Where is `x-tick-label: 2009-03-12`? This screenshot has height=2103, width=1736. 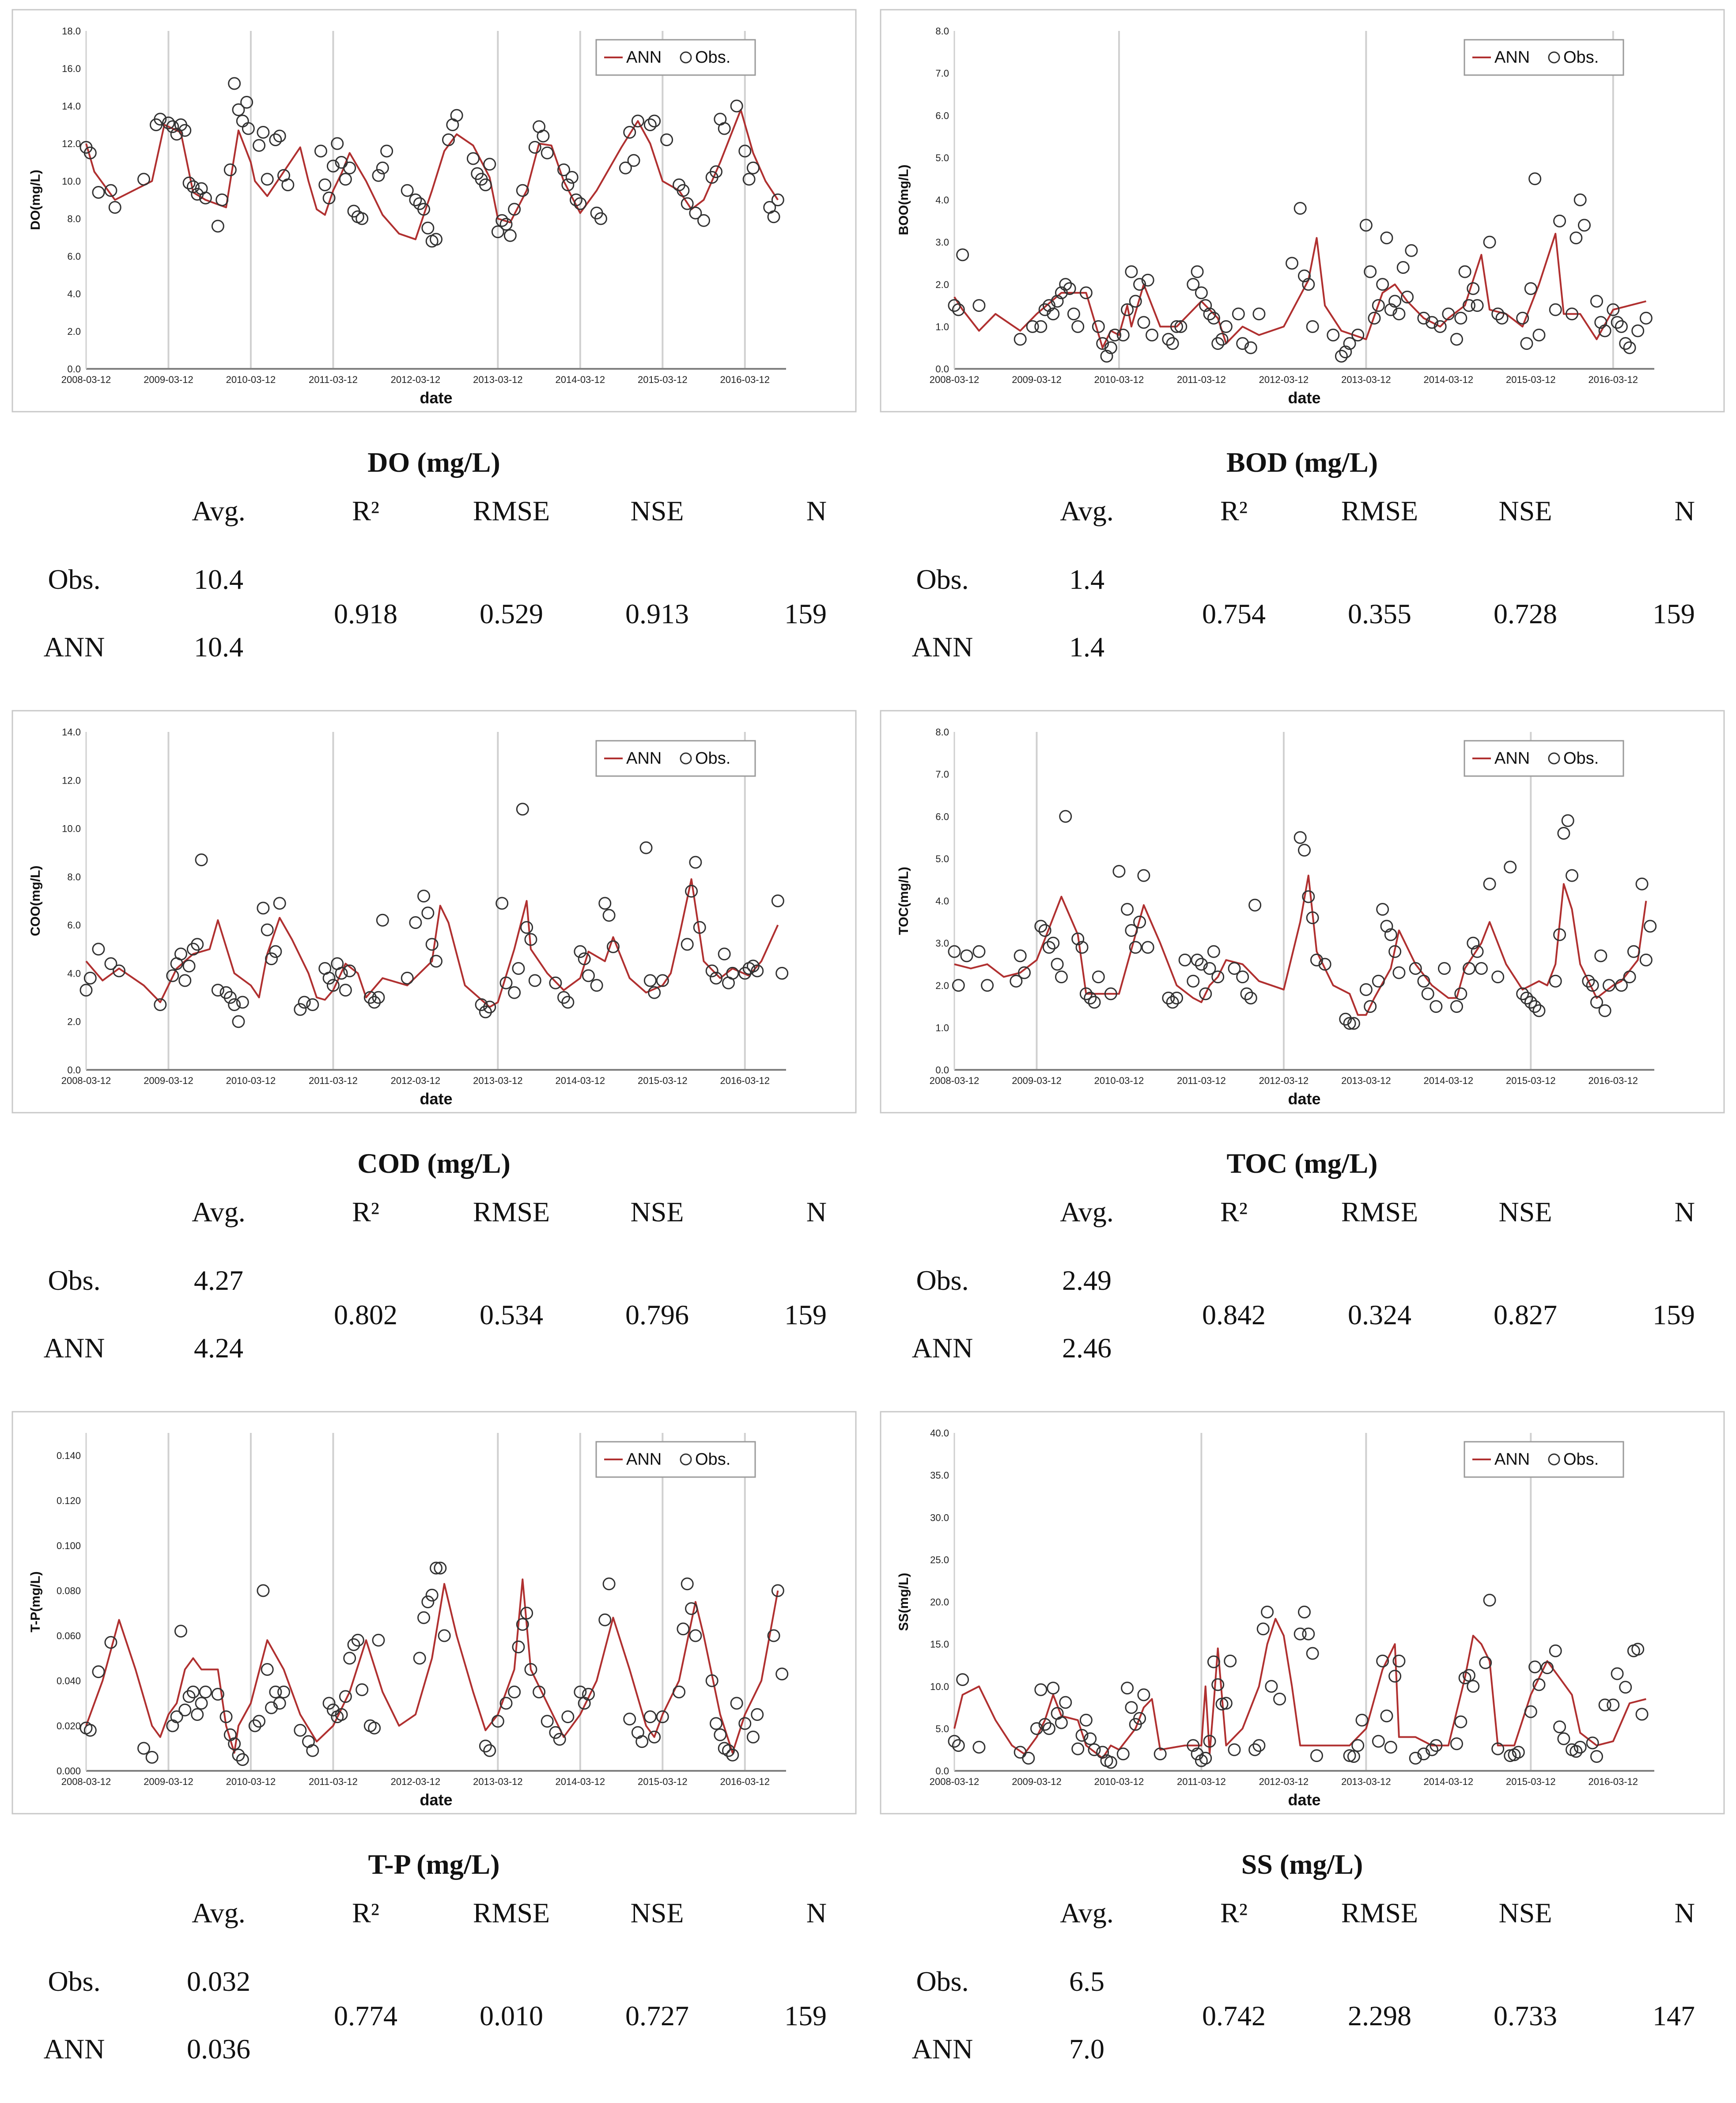
x-tick-label: 2009-03-12 is located at coordinates (1037, 1080).